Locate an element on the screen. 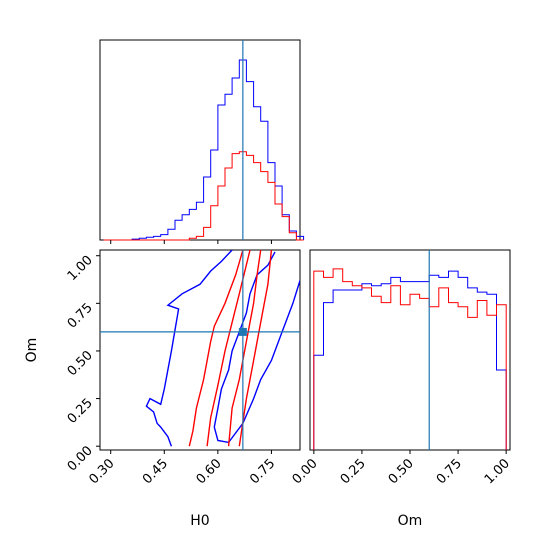  contour-frame is located at coordinates (200, 350).